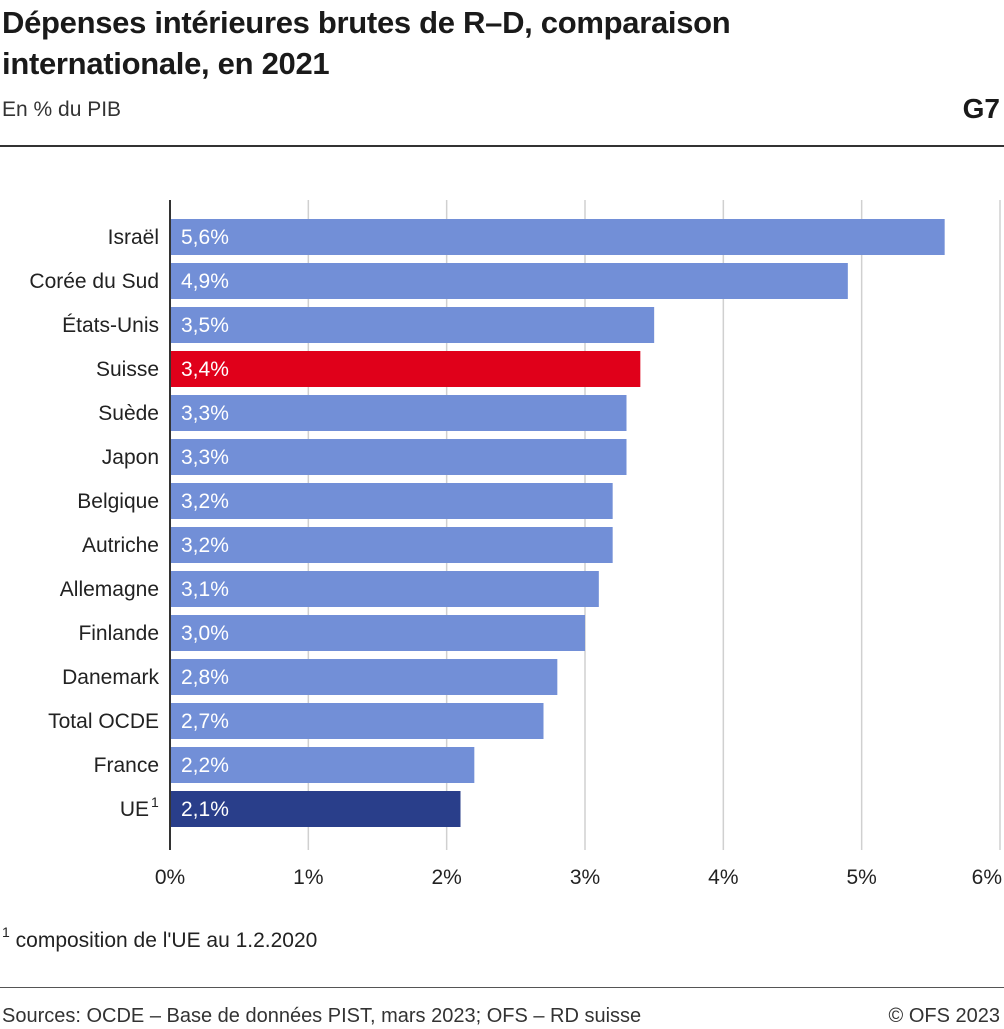 The width and height of the screenshot is (1004, 1029). I want to click on category-label: Allemagne, so click(109, 589).